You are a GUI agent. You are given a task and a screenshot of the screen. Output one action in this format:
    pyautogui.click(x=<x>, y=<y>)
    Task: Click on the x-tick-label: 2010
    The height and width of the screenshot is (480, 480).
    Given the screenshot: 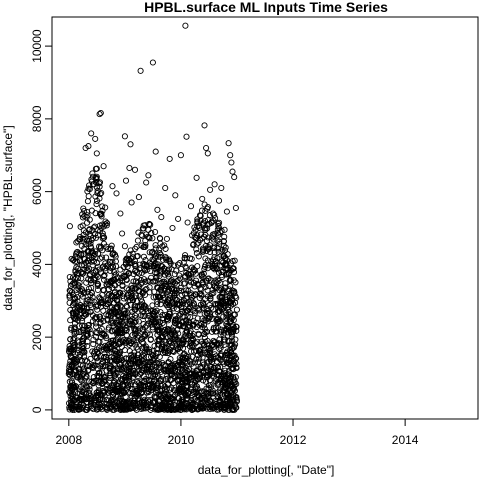 What is the action you would take?
    pyautogui.click(x=181, y=440)
    